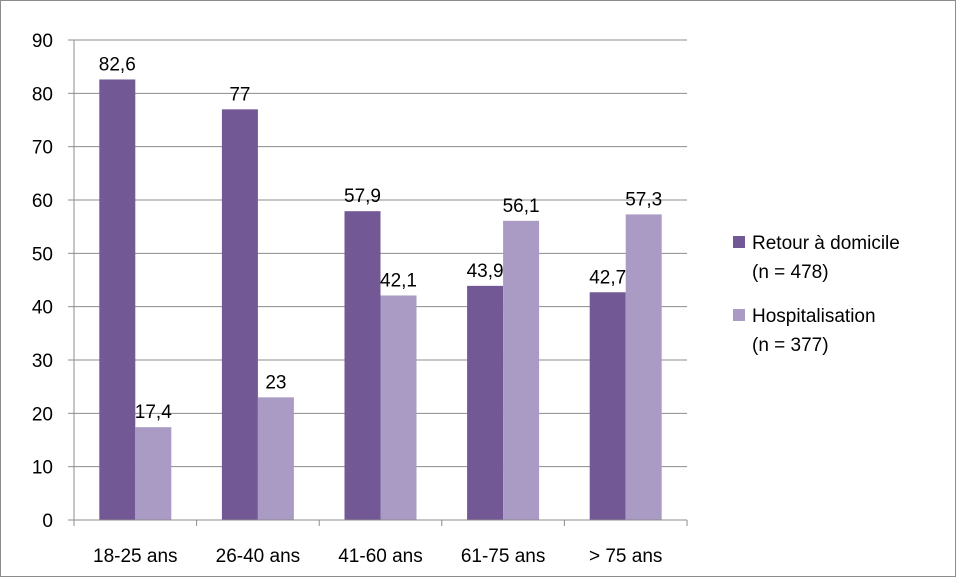 Image resolution: width=956 pixels, height=577 pixels. What do you see at coordinates (643, 199) in the screenshot?
I see `data-label: 57,3` at bounding box center [643, 199].